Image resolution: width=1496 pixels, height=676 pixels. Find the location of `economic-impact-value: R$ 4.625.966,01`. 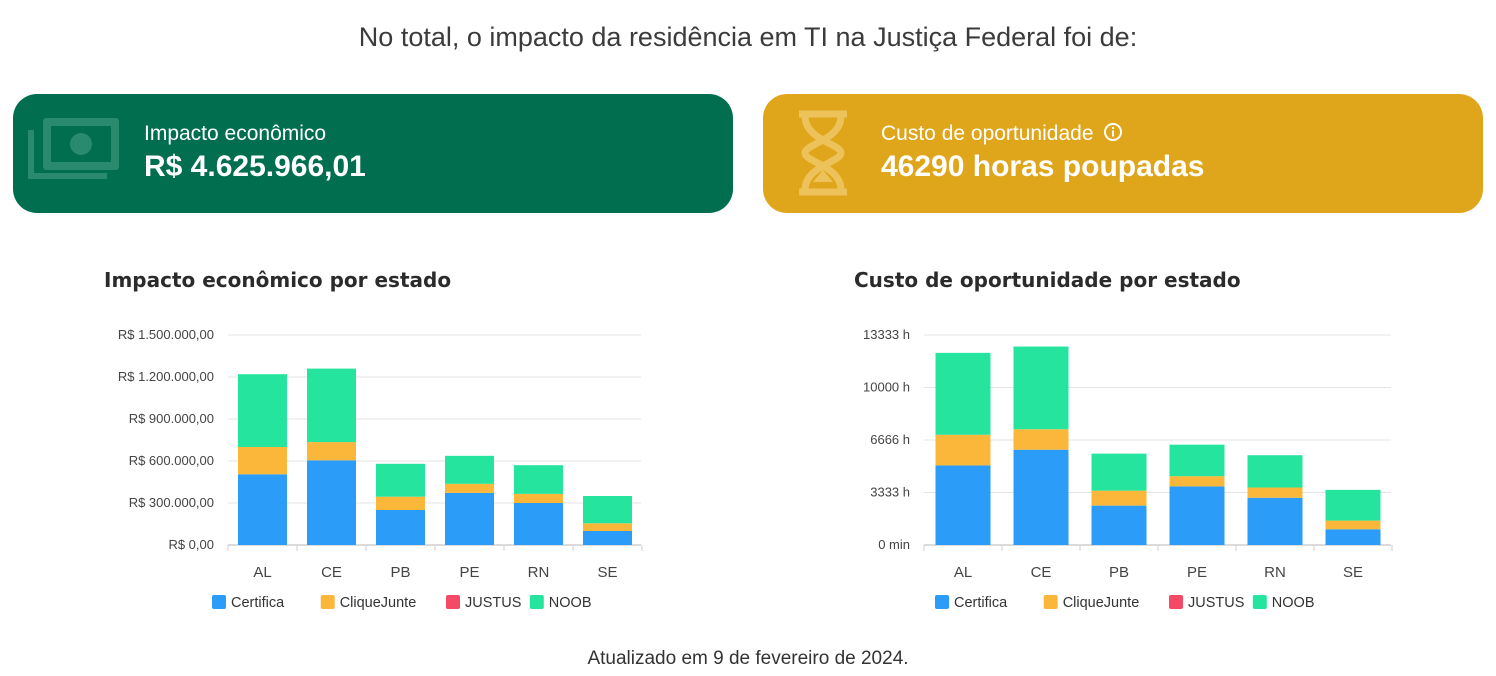

economic-impact-value: R$ 4.625.966,01 is located at coordinates (255, 166).